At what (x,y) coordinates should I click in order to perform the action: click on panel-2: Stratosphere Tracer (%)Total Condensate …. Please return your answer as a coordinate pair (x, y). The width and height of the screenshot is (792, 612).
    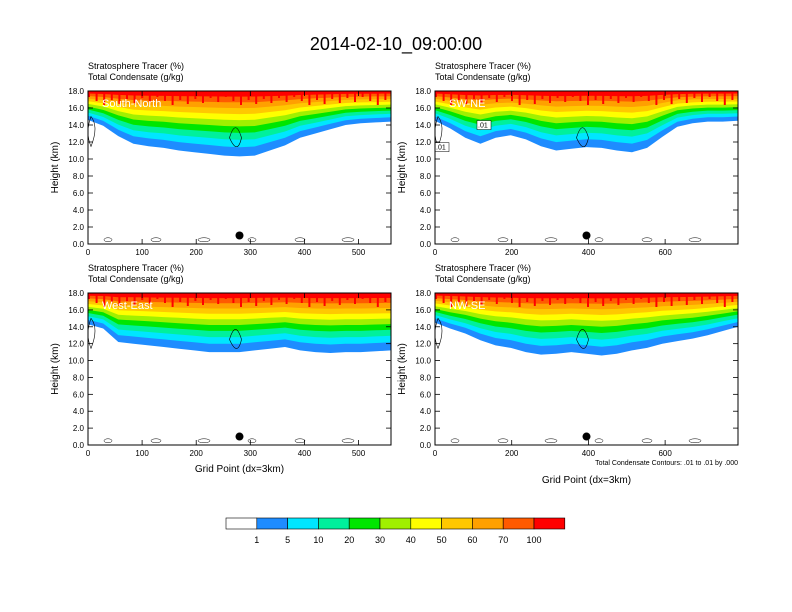
    Looking at the image, I should click on (568, 159).